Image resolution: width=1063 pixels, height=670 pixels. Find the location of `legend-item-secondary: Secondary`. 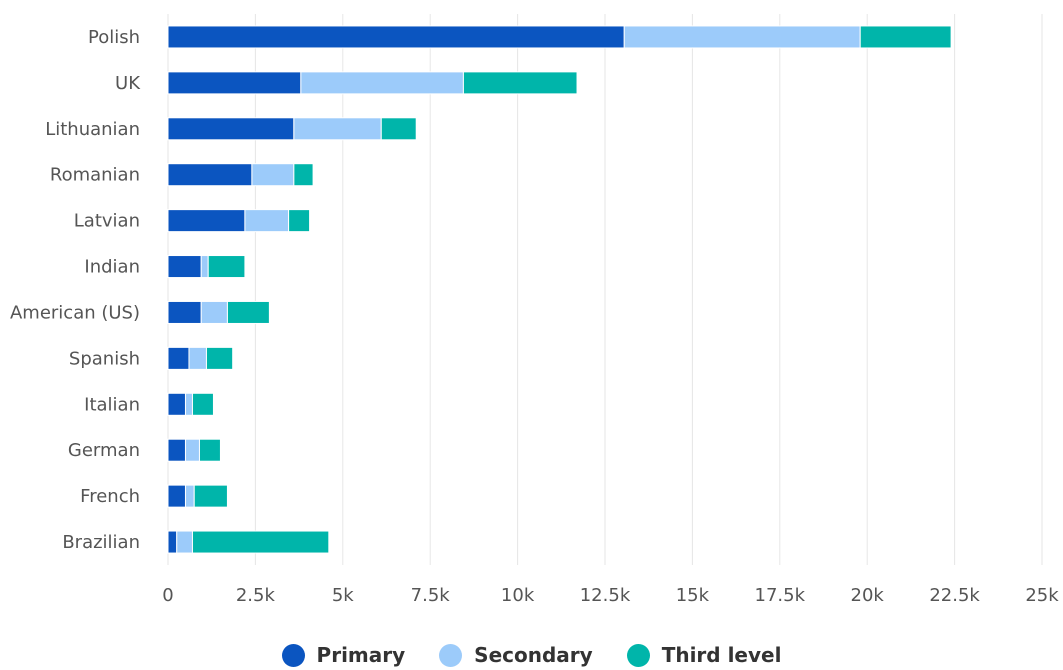

legend-item-secondary: Secondary is located at coordinates (516, 655).